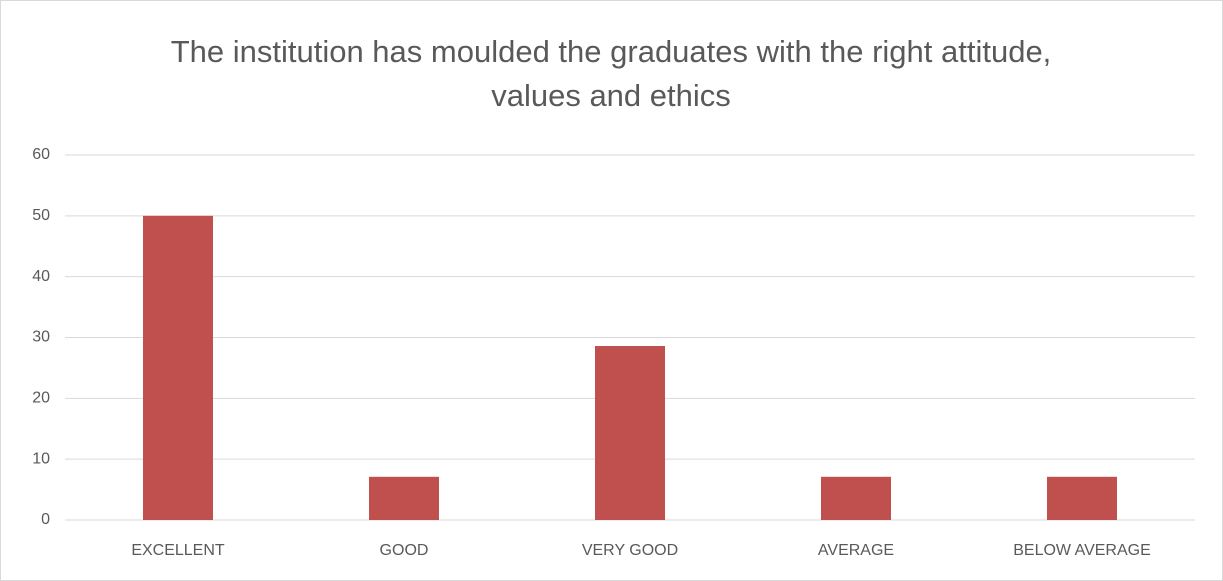 This screenshot has height=581, width=1223. Describe the element at coordinates (630, 550) in the screenshot. I see `x-tick-label: VERY GOOD` at that location.